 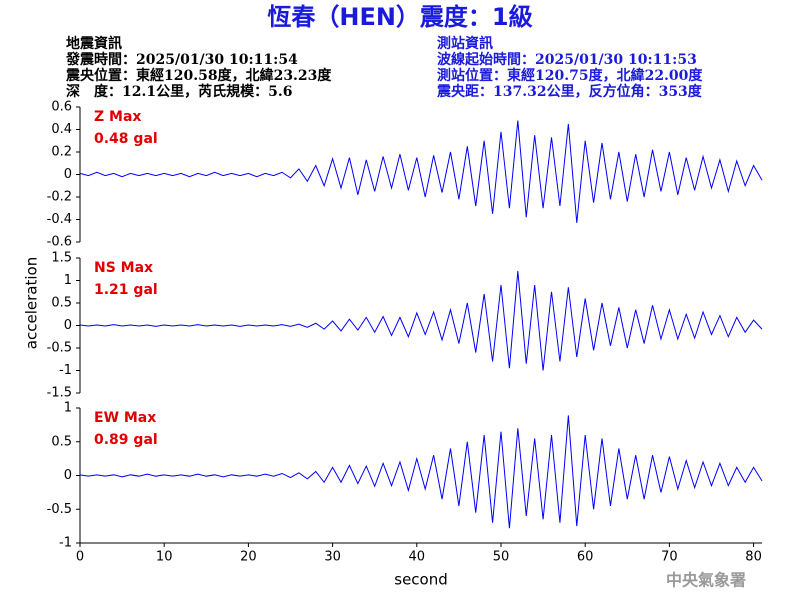 What do you see at coordinates (61, 152) in the screenshot?
I see `y-tick-label: 0.2` at bounding box center [61, 152].